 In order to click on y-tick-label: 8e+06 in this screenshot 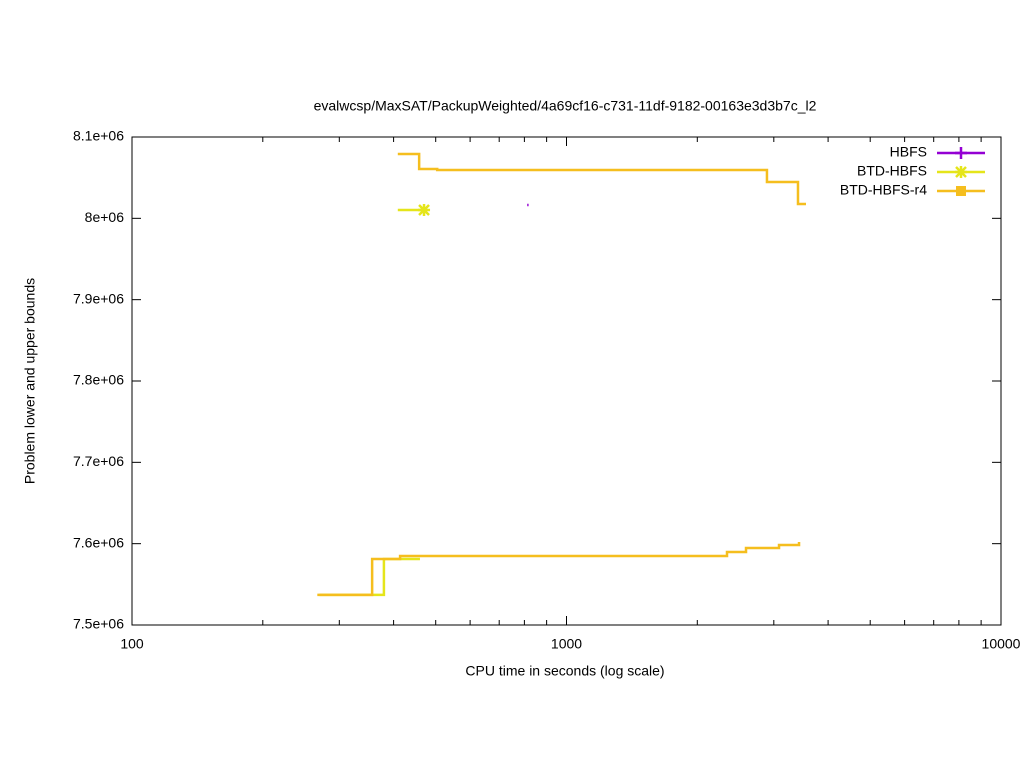, I will do `click(105, 217)`.